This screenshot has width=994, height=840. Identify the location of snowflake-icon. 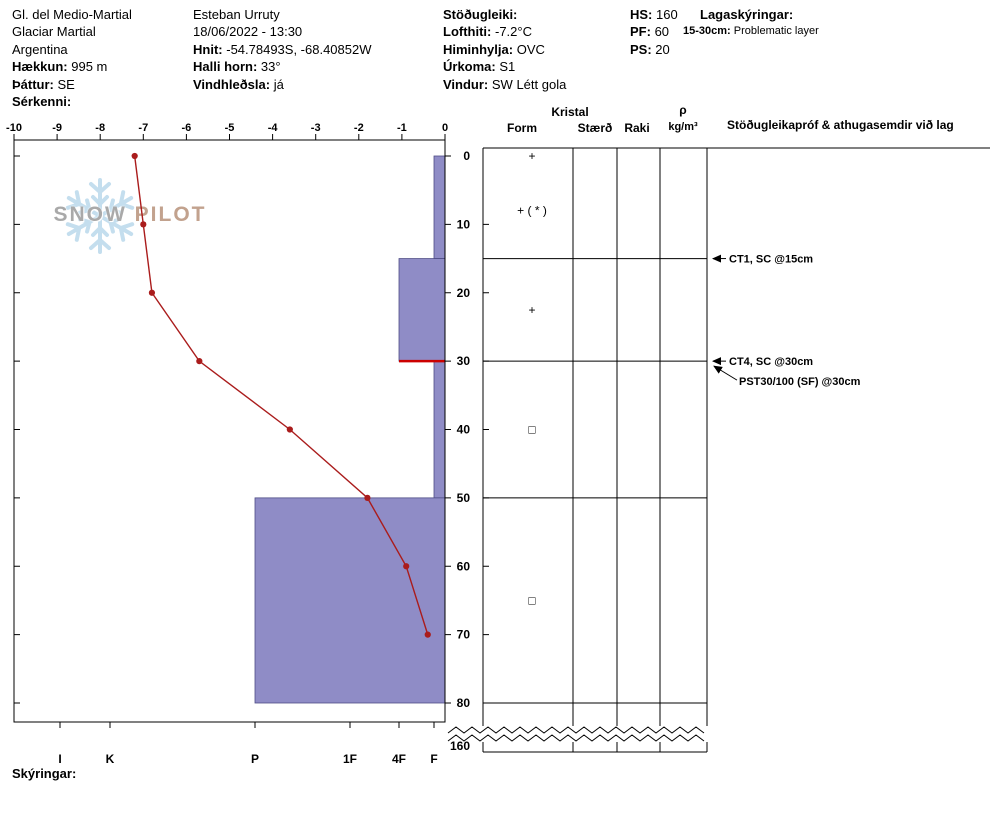
(100, 216).